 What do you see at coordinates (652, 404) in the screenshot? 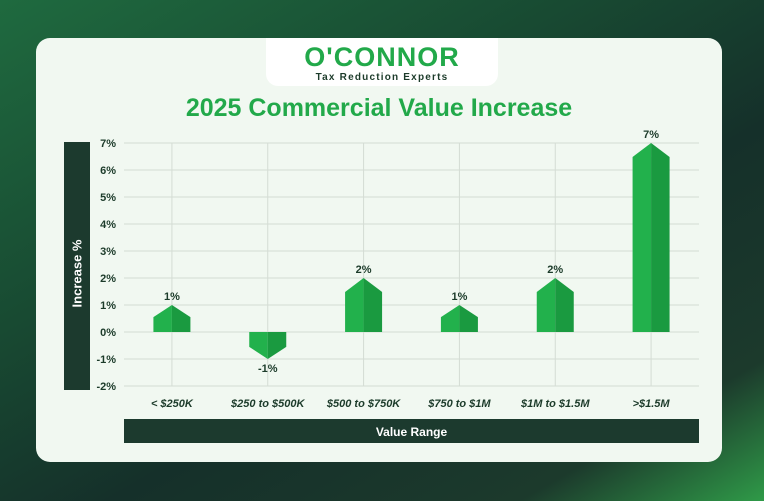
I see `x-tick-label: >$1.5M` at bounding box center [652, 404].